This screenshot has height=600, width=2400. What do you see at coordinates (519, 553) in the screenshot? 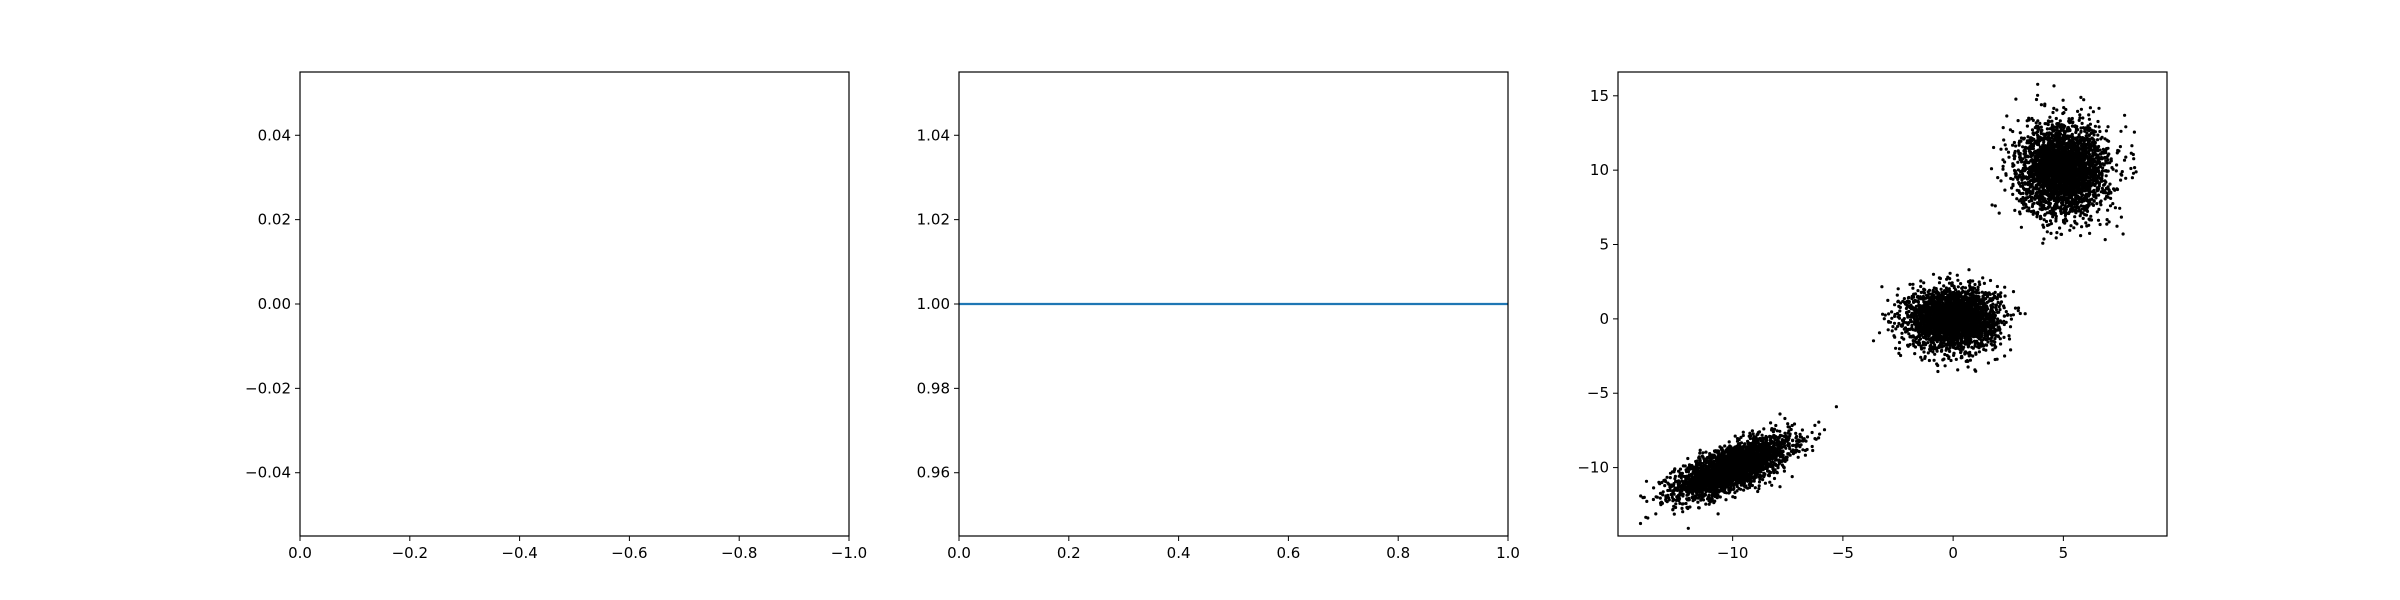
I see `x-tick-label: −0.4` at bounding box center [519, 553].